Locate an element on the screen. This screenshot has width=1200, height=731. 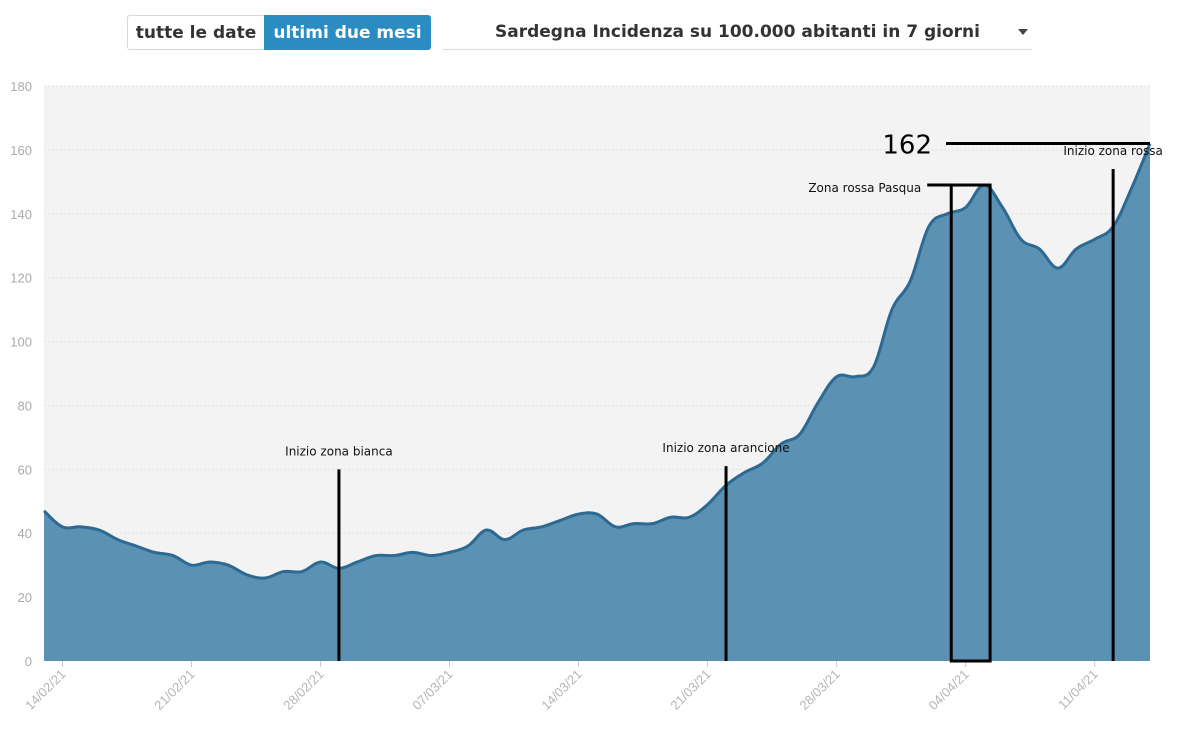
y-tick-label: 140 is located at coordinates (21, 214).